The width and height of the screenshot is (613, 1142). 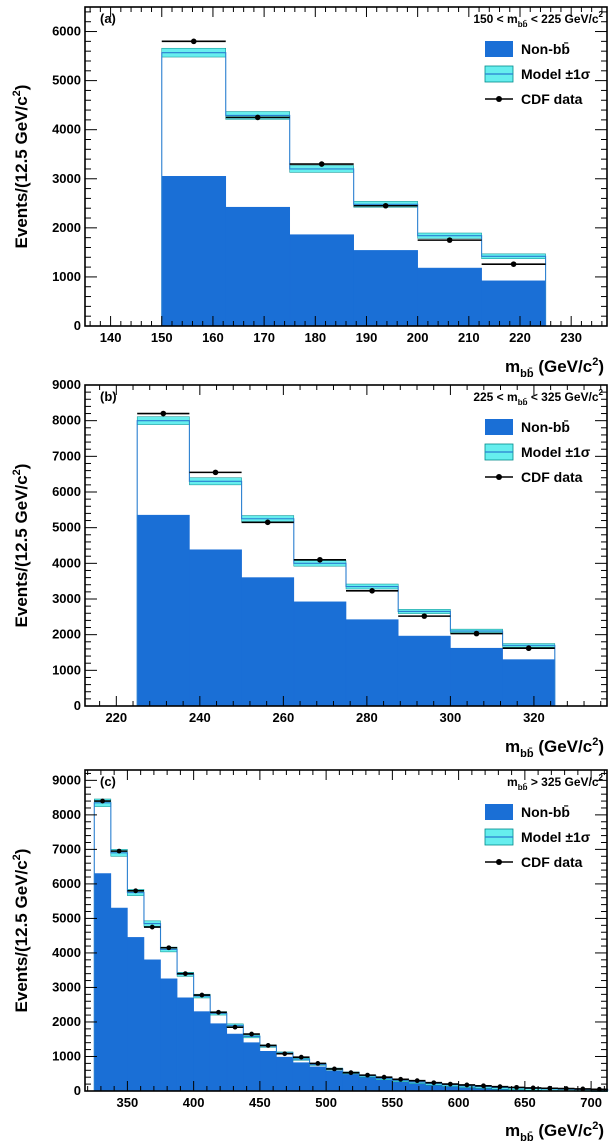 I want to click on x-tick-label: 300, so click(x=451, y=717).